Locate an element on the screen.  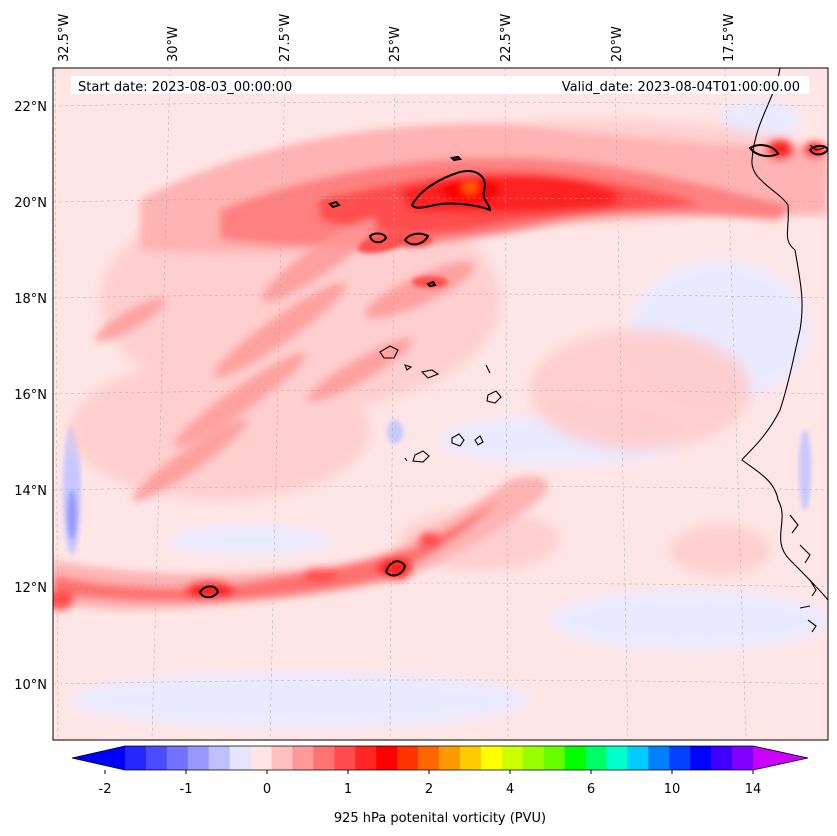
latitude-tick-labels: 22°N 20°N 18°N 16°N 14°N 12°N 10°N is located at coordinates (30, 396).